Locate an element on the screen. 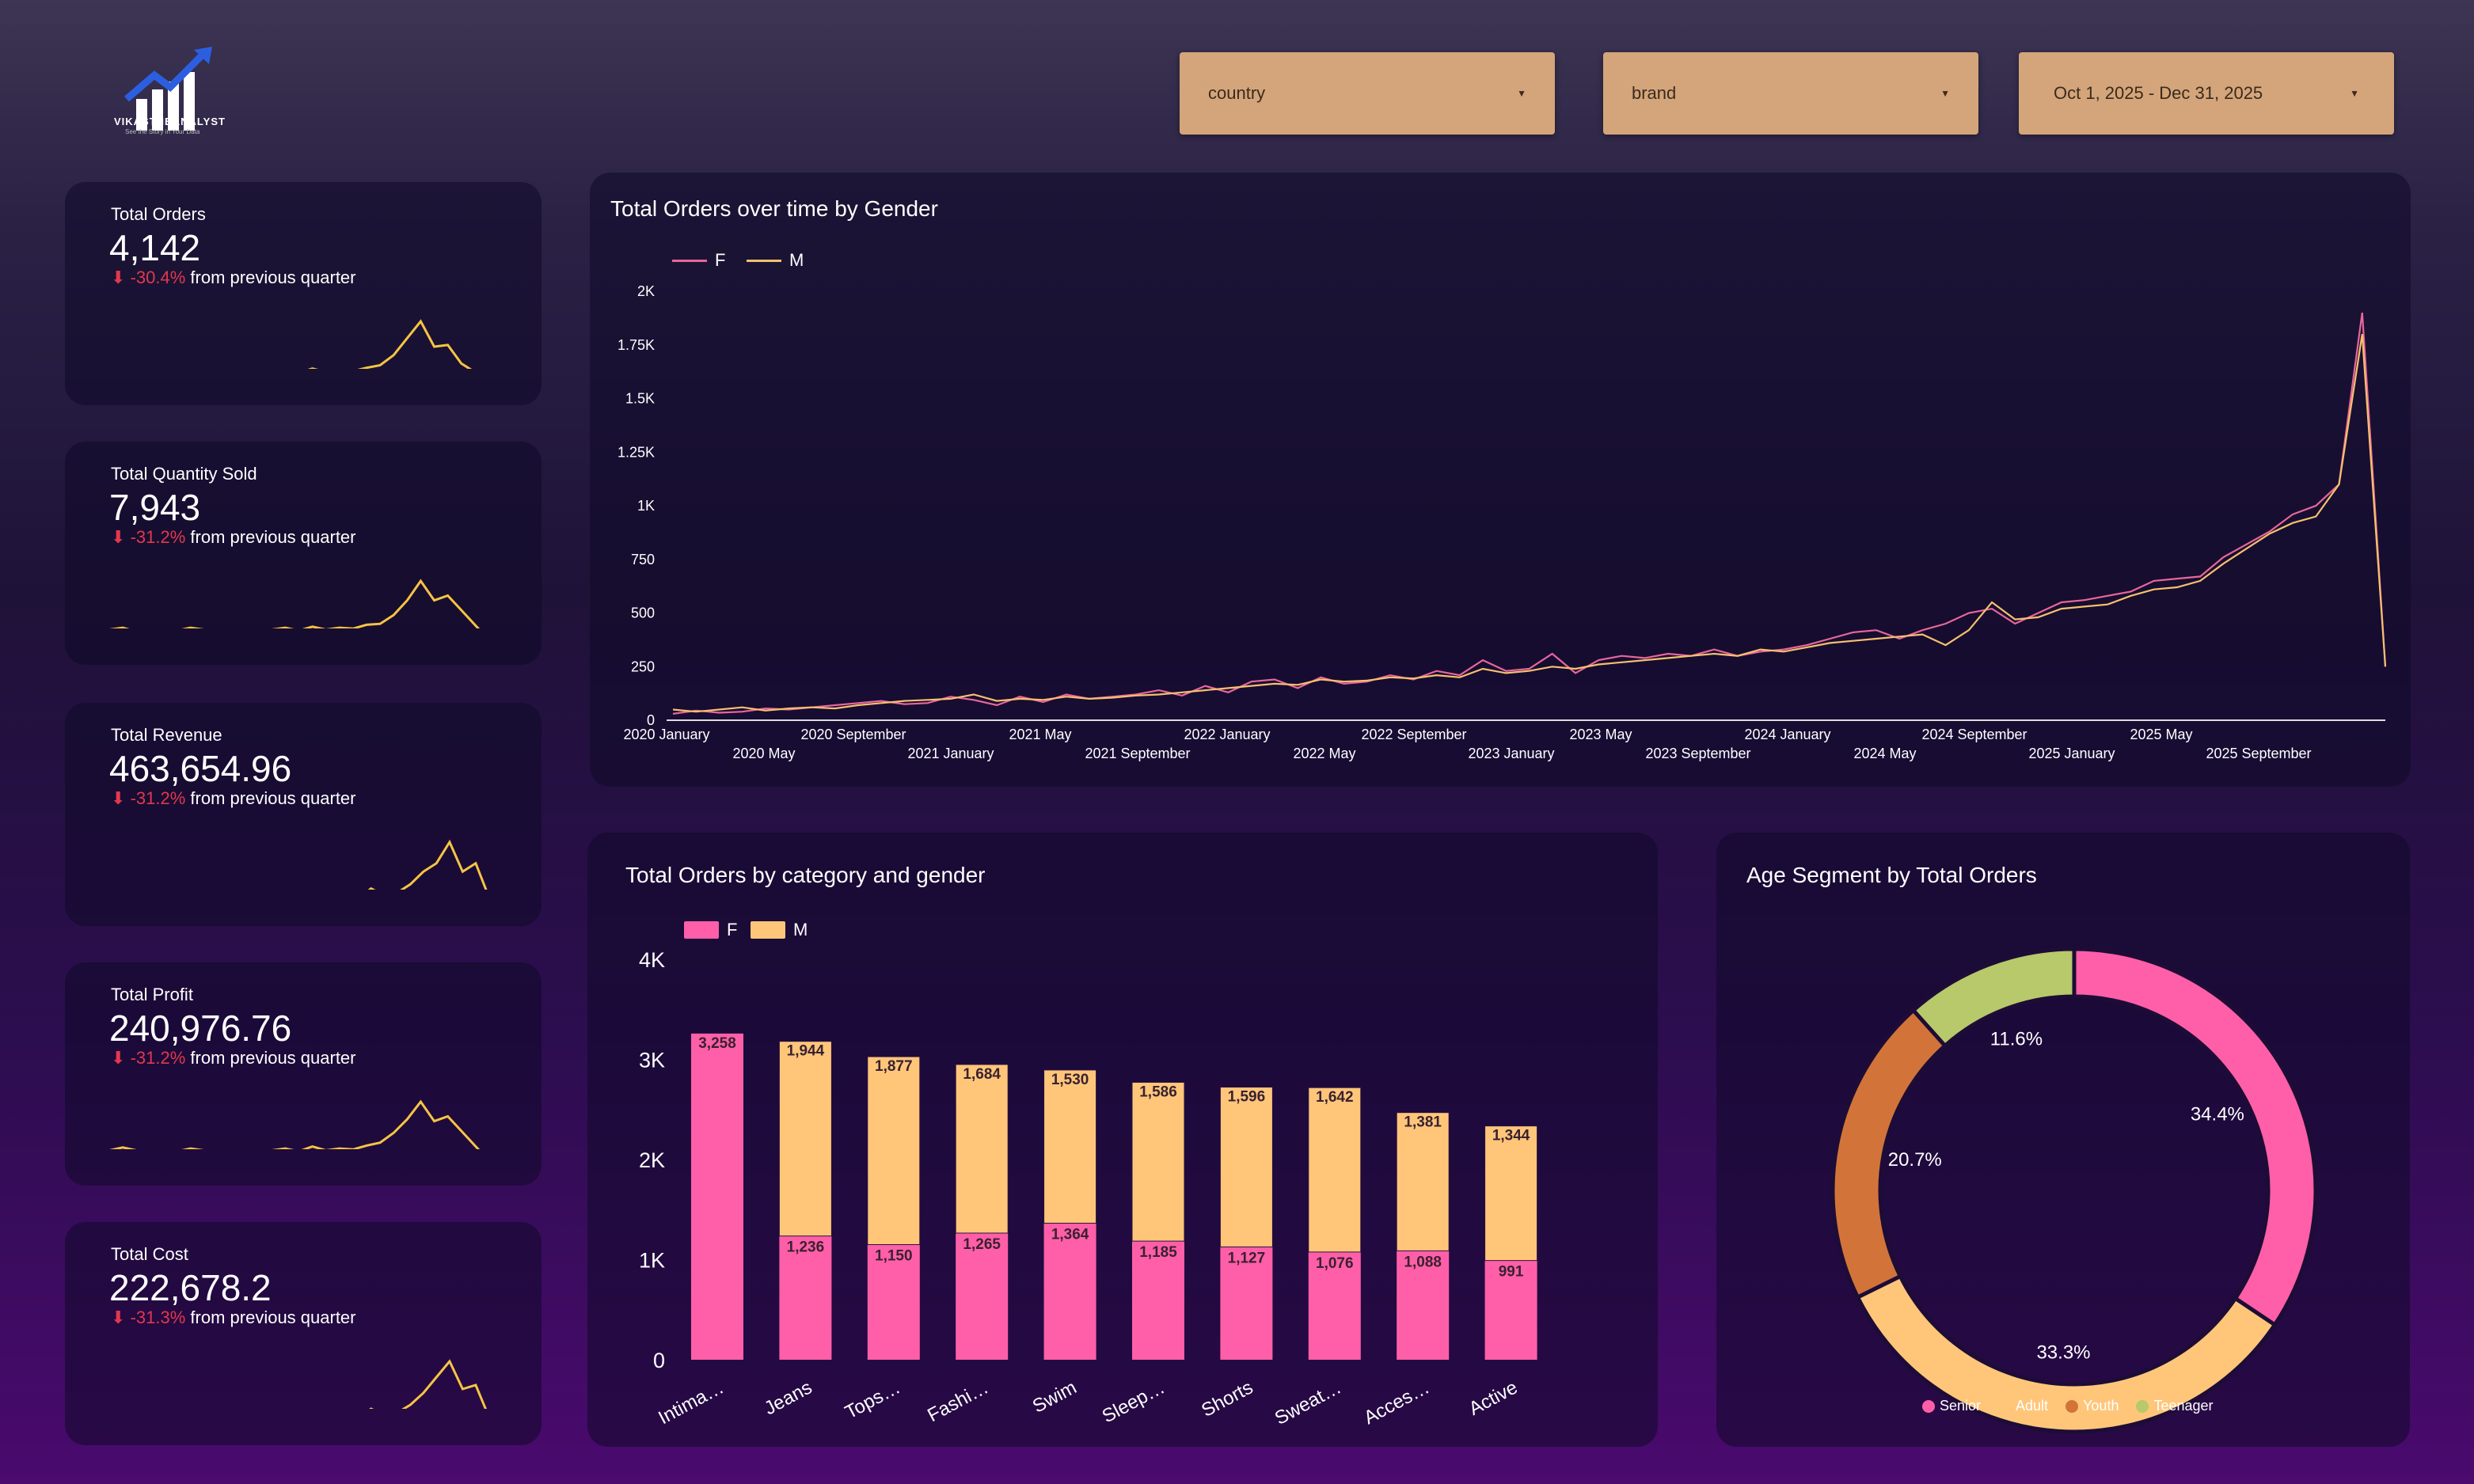 This screenshot has height=1484, width=2474. donut-chart: 34.4% 33.3% 20.7% 11.6% is located at coordinates (2063, 1140).